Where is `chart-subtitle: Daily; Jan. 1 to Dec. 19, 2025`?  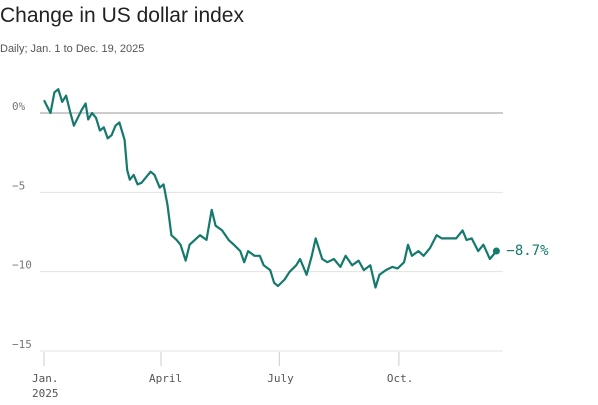 chart-subtitle: Daily; Jan. 1 to Dec. 19, 2025 is located at coordinates (72, 49).